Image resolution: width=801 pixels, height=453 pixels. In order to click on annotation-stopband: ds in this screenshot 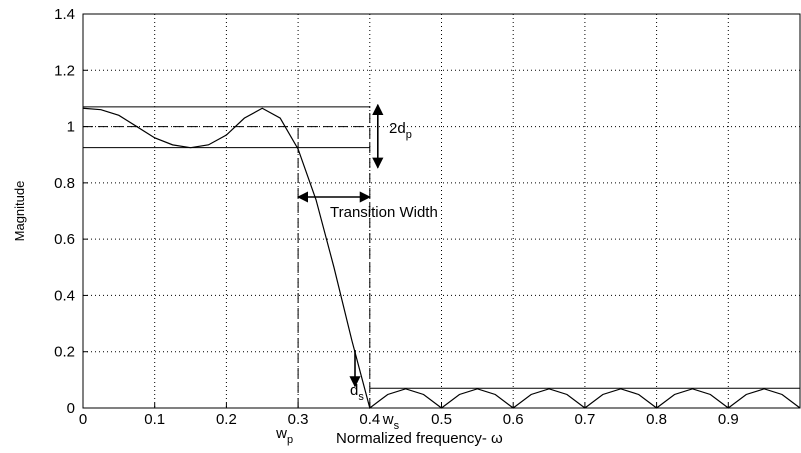, I will do `click(357, 392)`.